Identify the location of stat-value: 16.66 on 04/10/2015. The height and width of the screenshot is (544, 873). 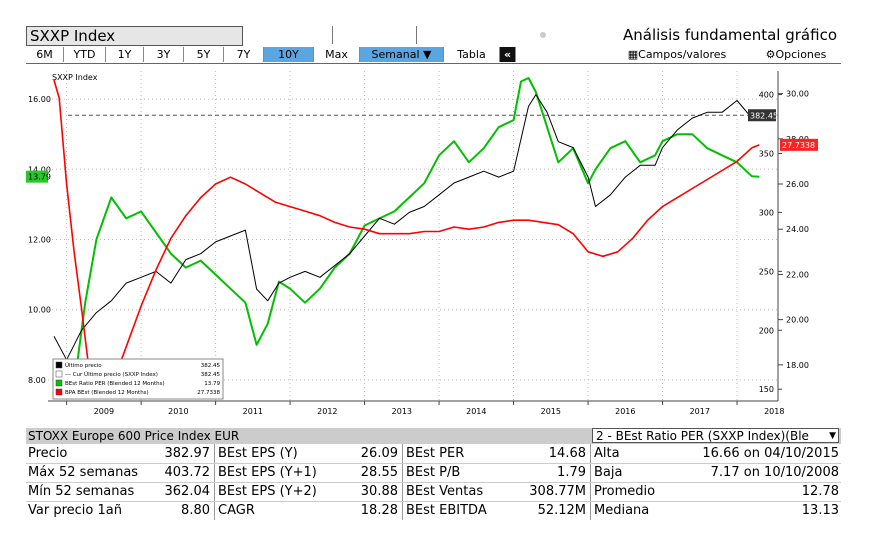
(770, 453).